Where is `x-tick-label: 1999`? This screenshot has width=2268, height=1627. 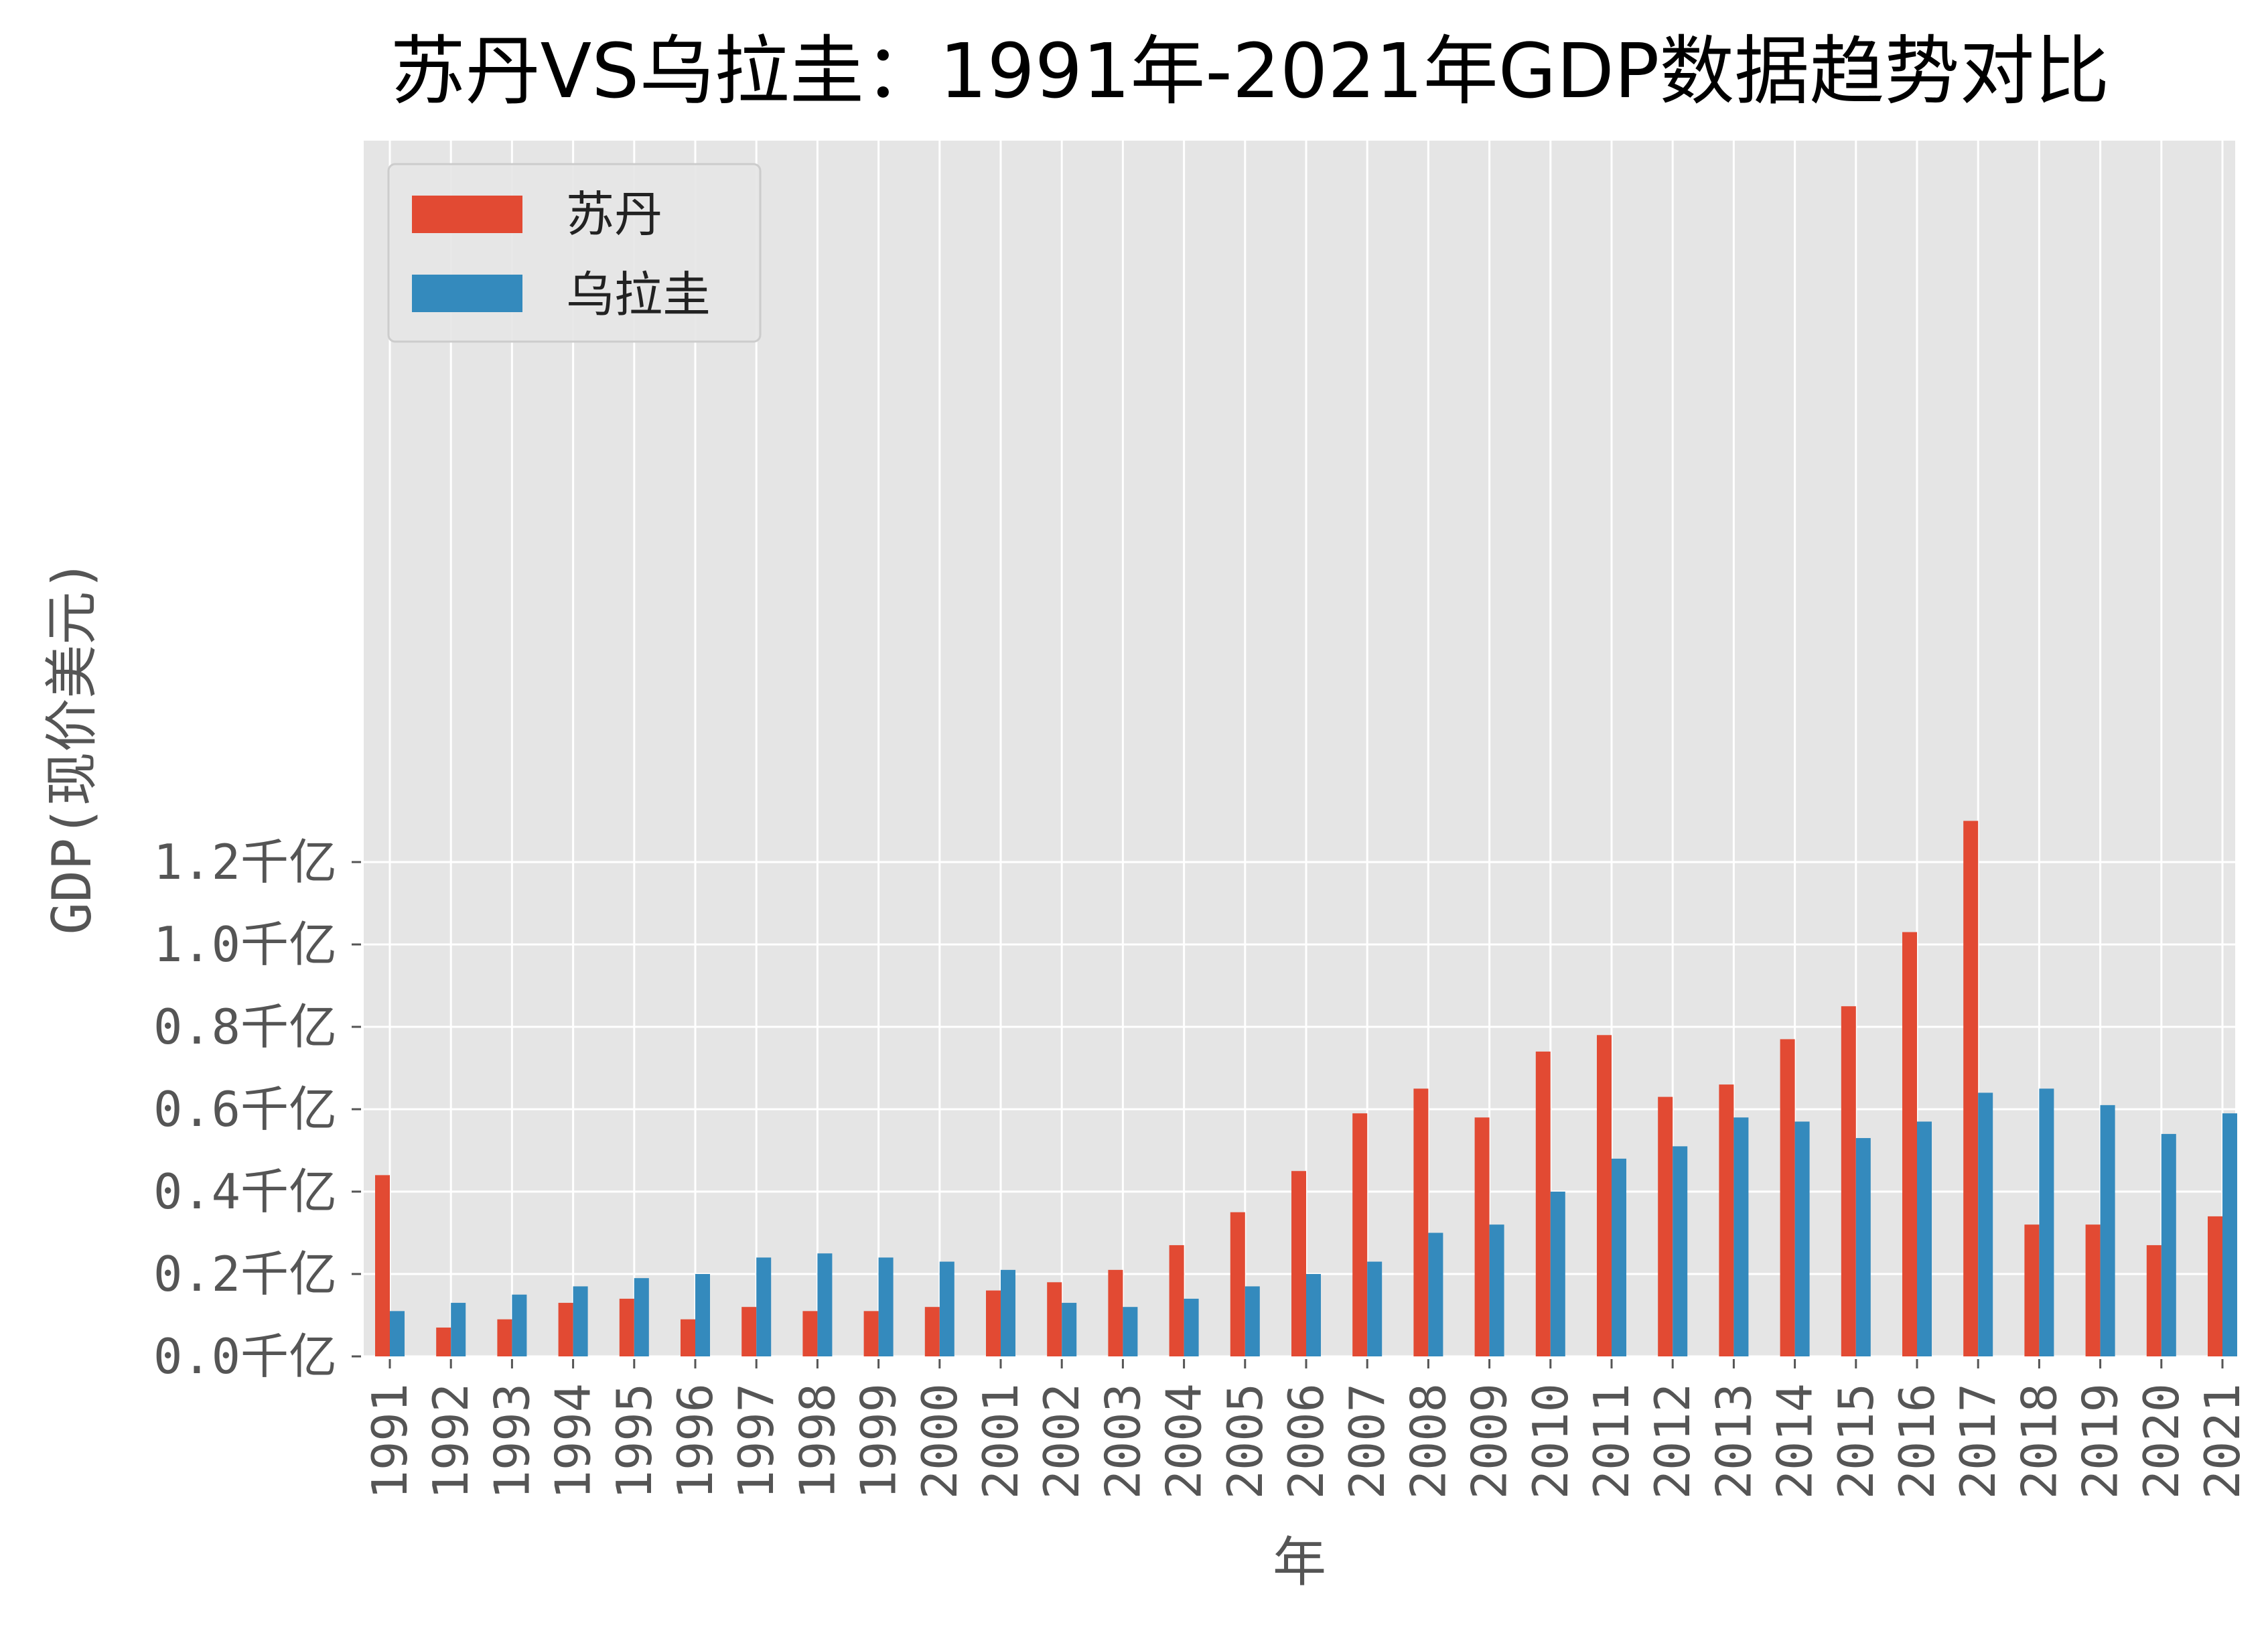 x-tick-label: 1999 is located at coordinates (879, 1441).